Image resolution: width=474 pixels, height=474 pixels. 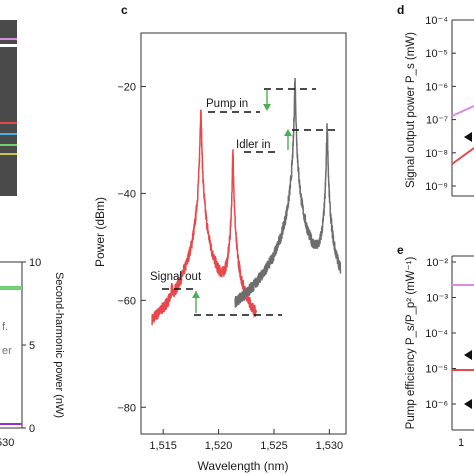 What do you see at coordinates (163, 446) in the screenshot?
I see `x-tick-label: 1,515` at bounding box center [163, 446].